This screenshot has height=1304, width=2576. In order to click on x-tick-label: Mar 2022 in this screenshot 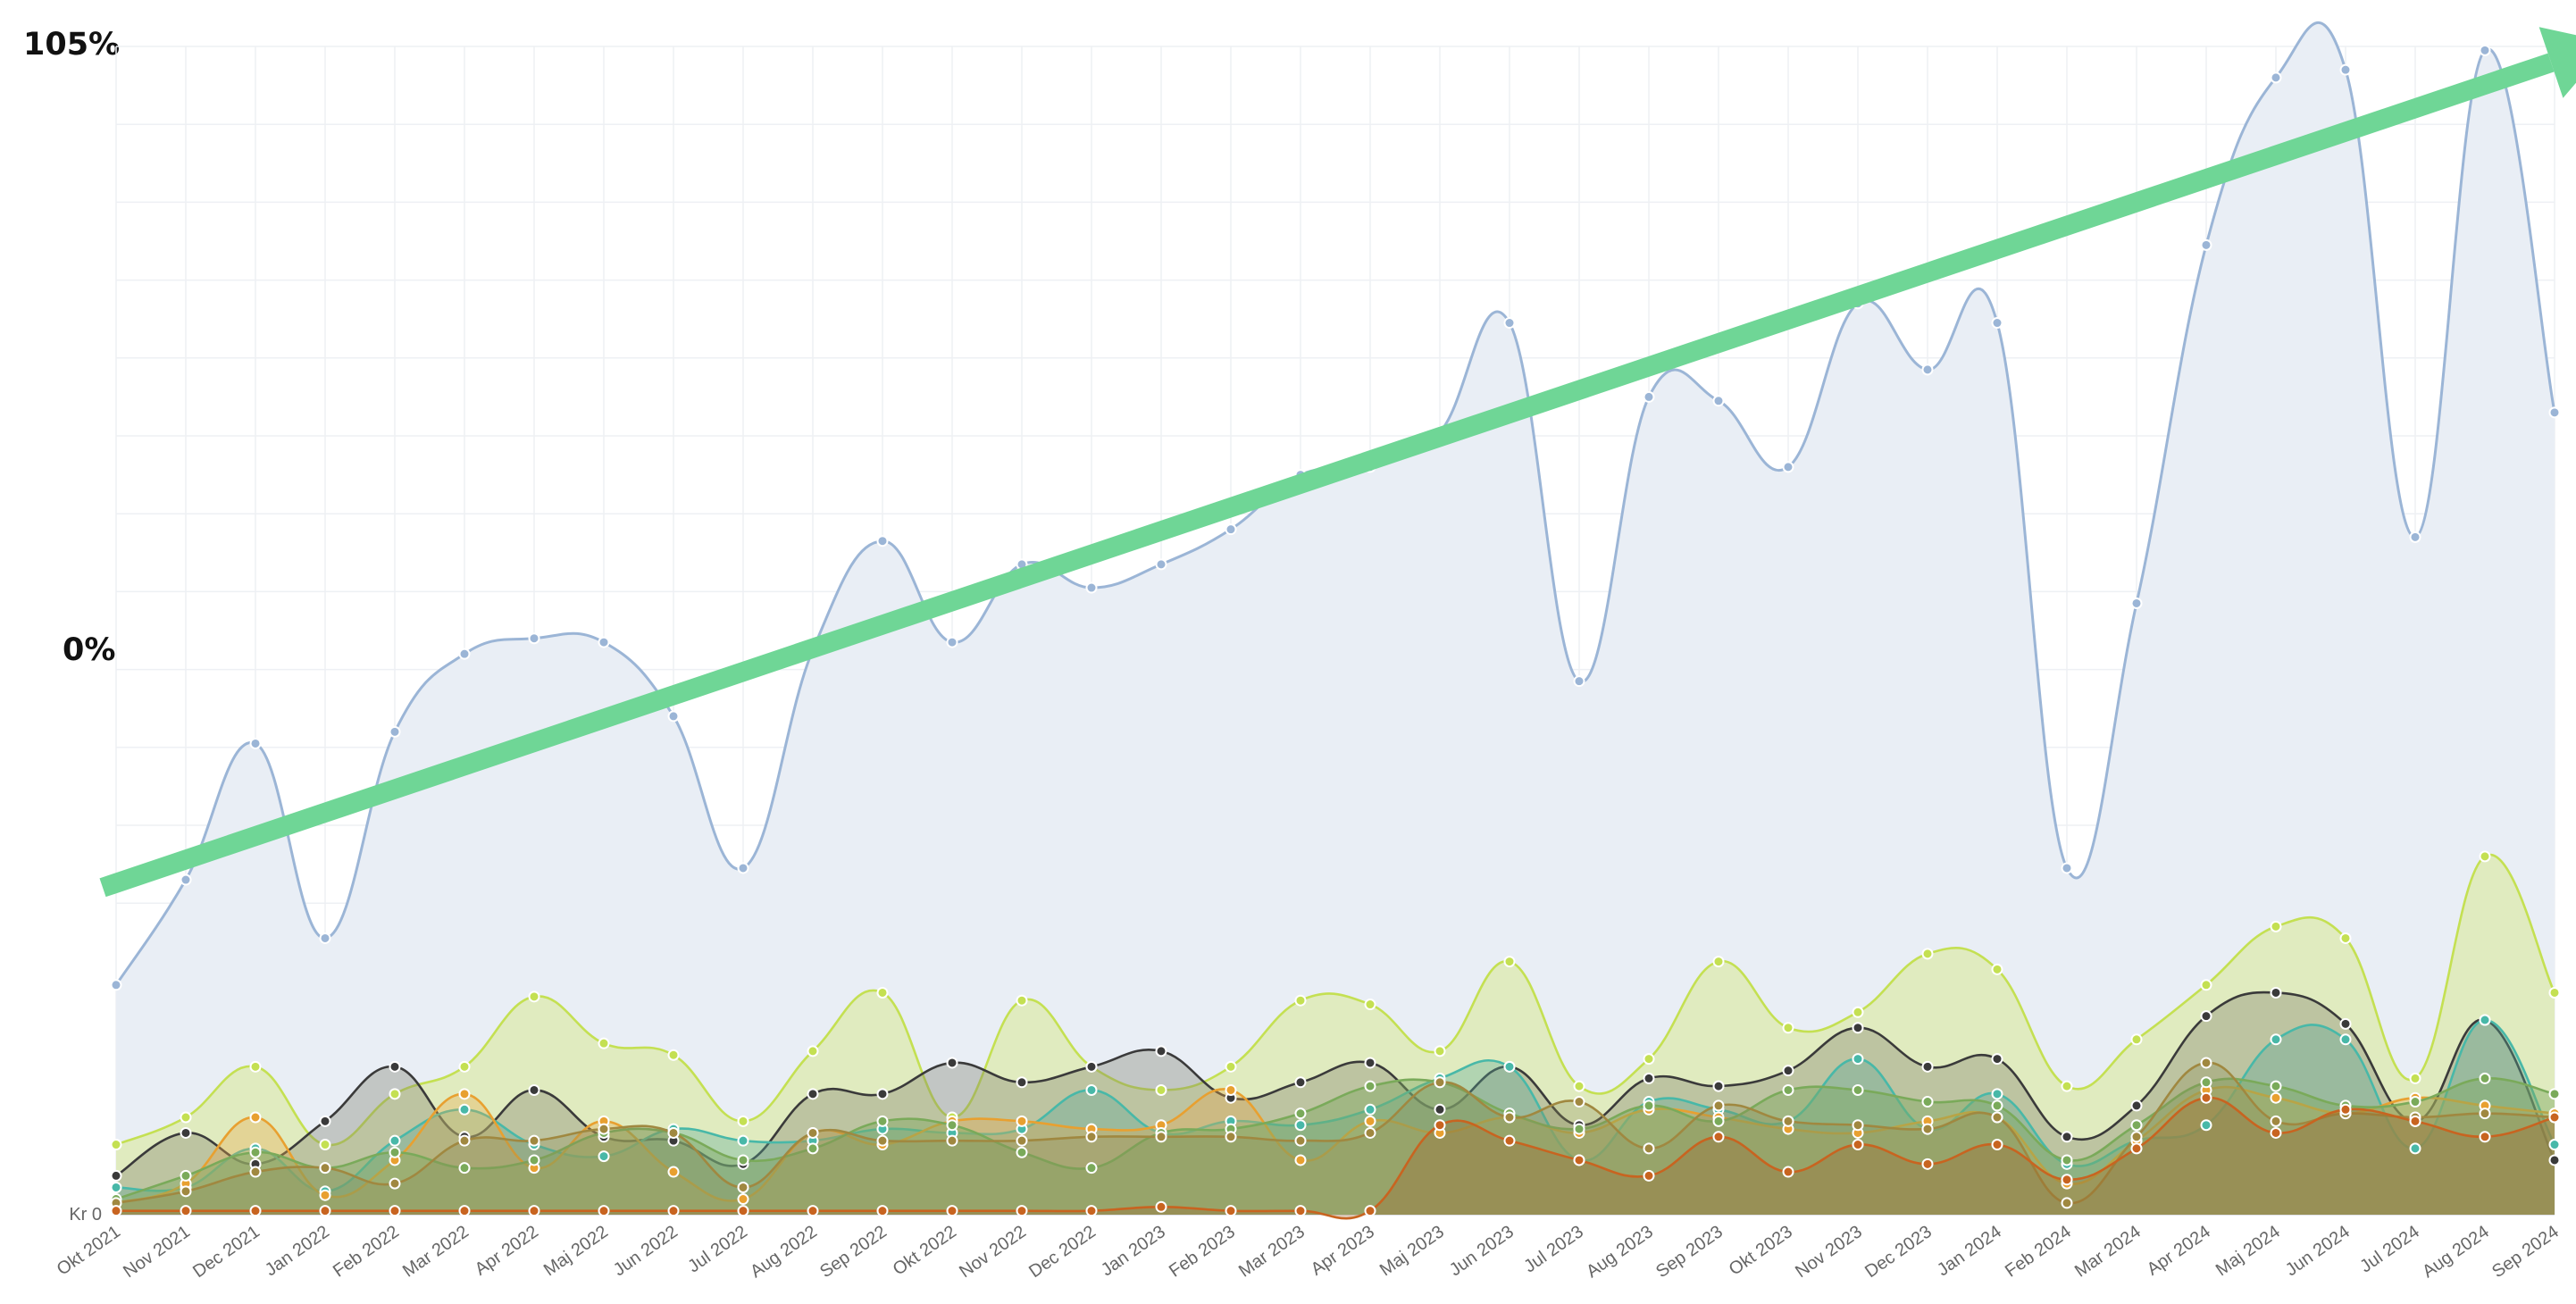, I will do `click(436, 1251)`.